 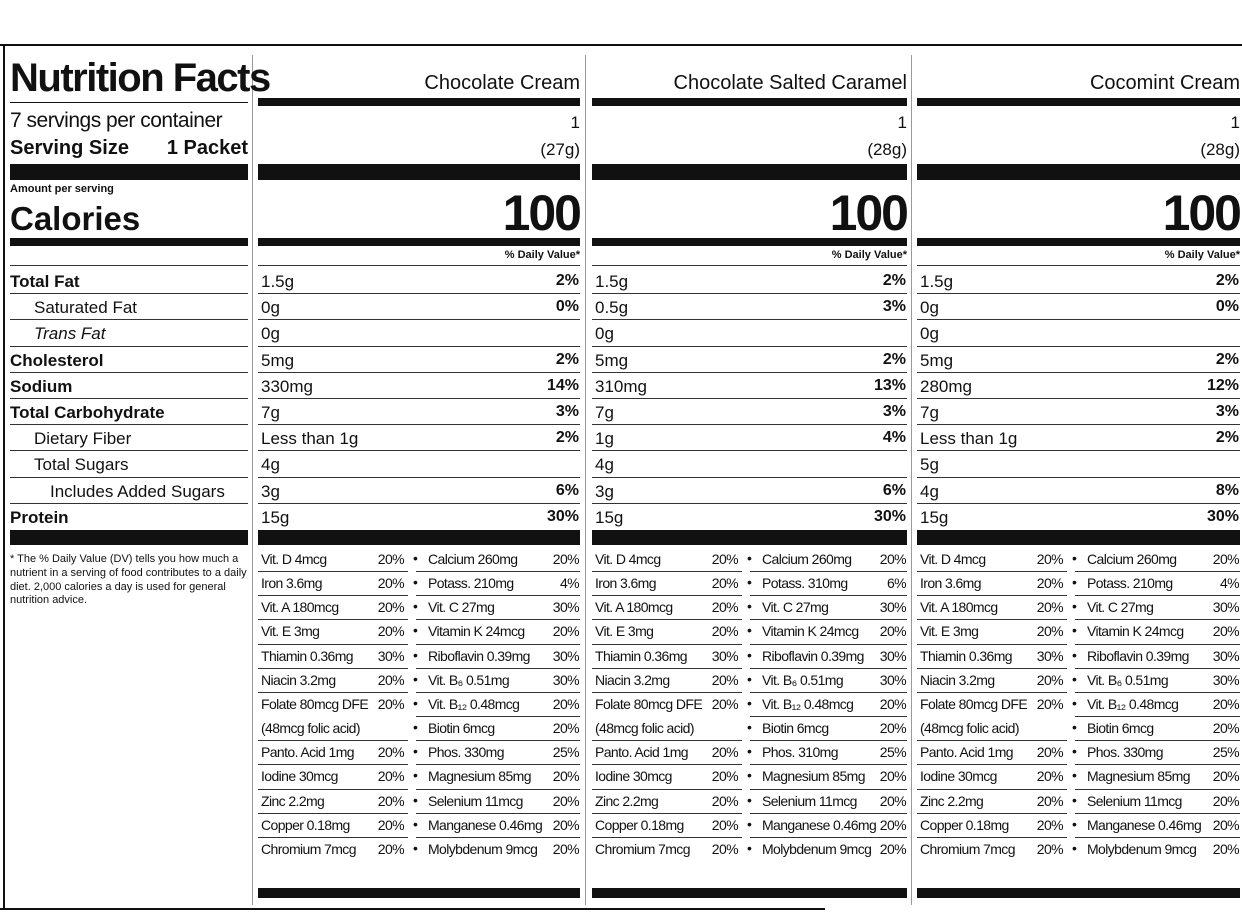 I want to click on mineral-name: Phos. 330mg, so click(x=466, y=752).